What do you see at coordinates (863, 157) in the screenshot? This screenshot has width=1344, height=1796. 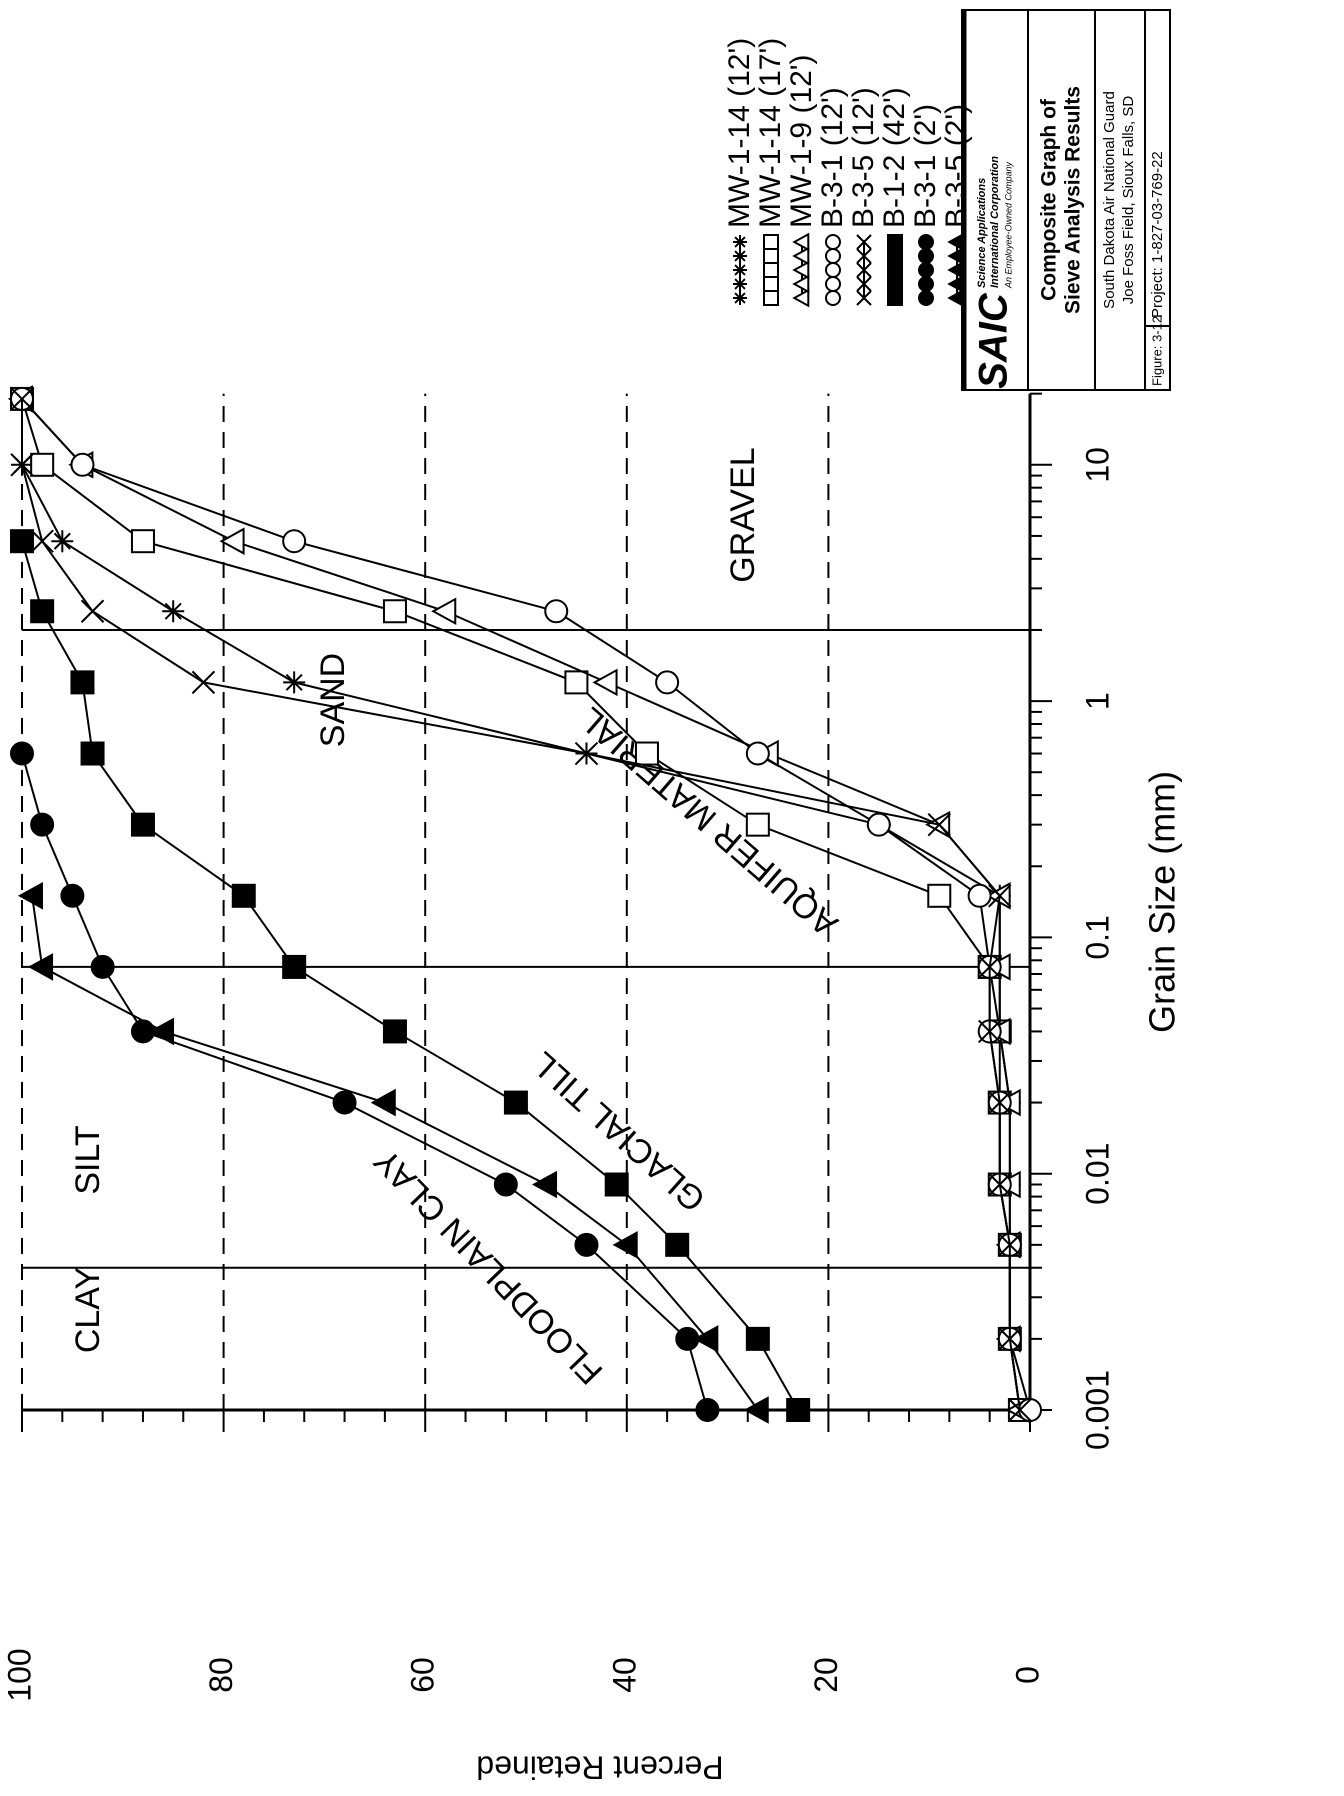 I see `legend-label: B-3-5 (12')` at bounding box center [863, 157].